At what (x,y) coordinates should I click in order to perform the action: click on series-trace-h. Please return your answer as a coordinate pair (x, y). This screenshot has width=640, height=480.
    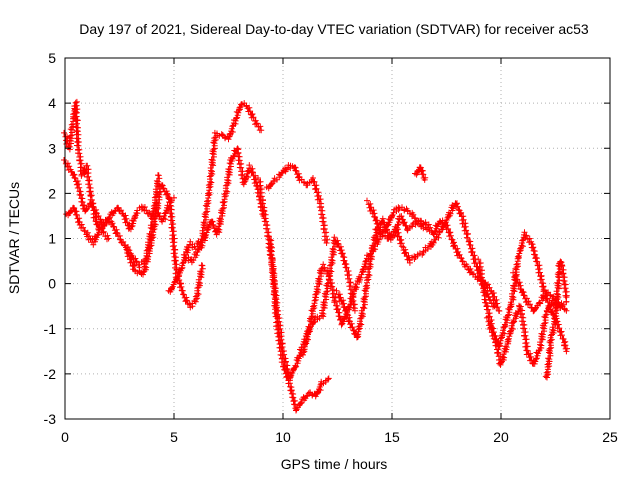
    Looking at the image, I should click on (297, 204).